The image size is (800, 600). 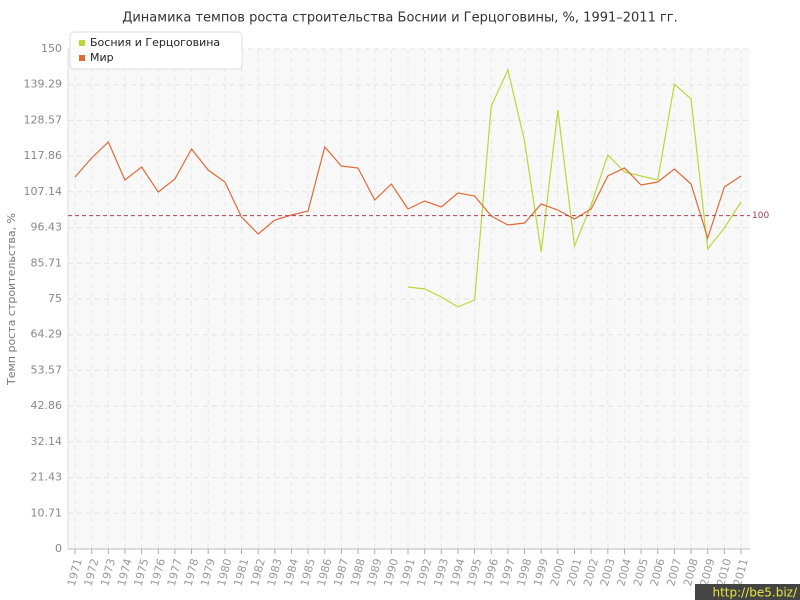 What do you see at coordinates (754, 593) in the screenshot?
I see `watermark: http://be5.biz/` at bounding box center [754, 593].